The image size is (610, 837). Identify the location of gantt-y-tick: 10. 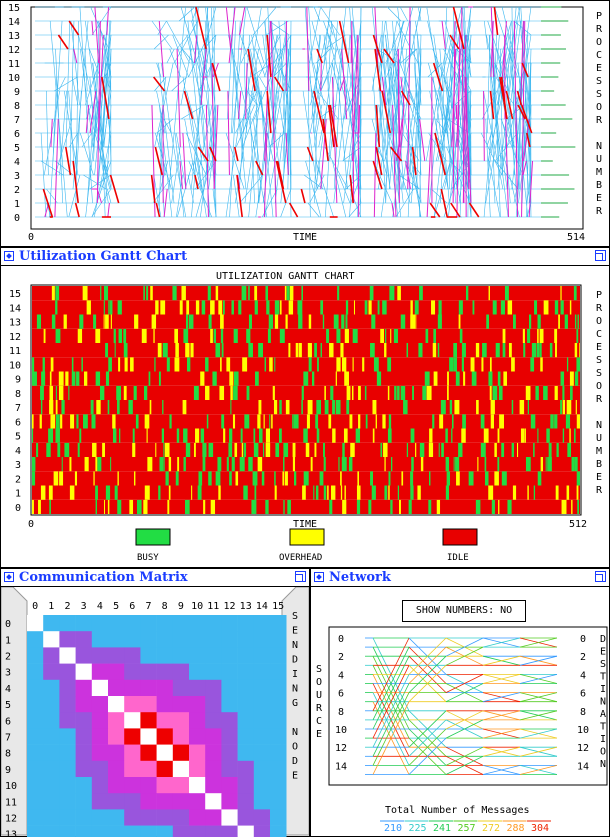
(15, 365).